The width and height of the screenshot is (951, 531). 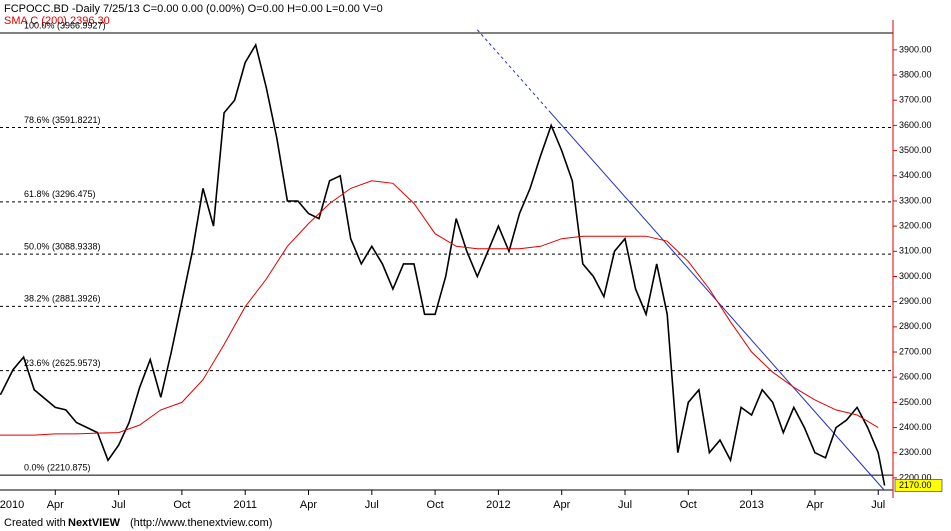 What do you see at coordinates (915, 351) in the screenshot?
I see `y-tick-label: 2700.00` at bounding box center [915, 351].